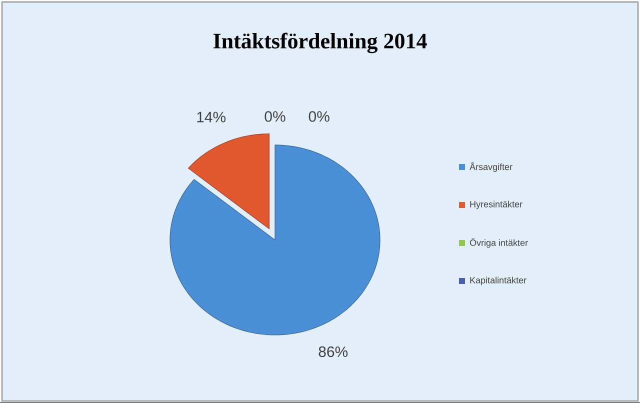 This screenshot has width=640, height=403. What do you see at coordinates (320, 43) in the screenshot?
I see `chart-title: Intäktsfördelning 2014` at bounding box center [320, 43].